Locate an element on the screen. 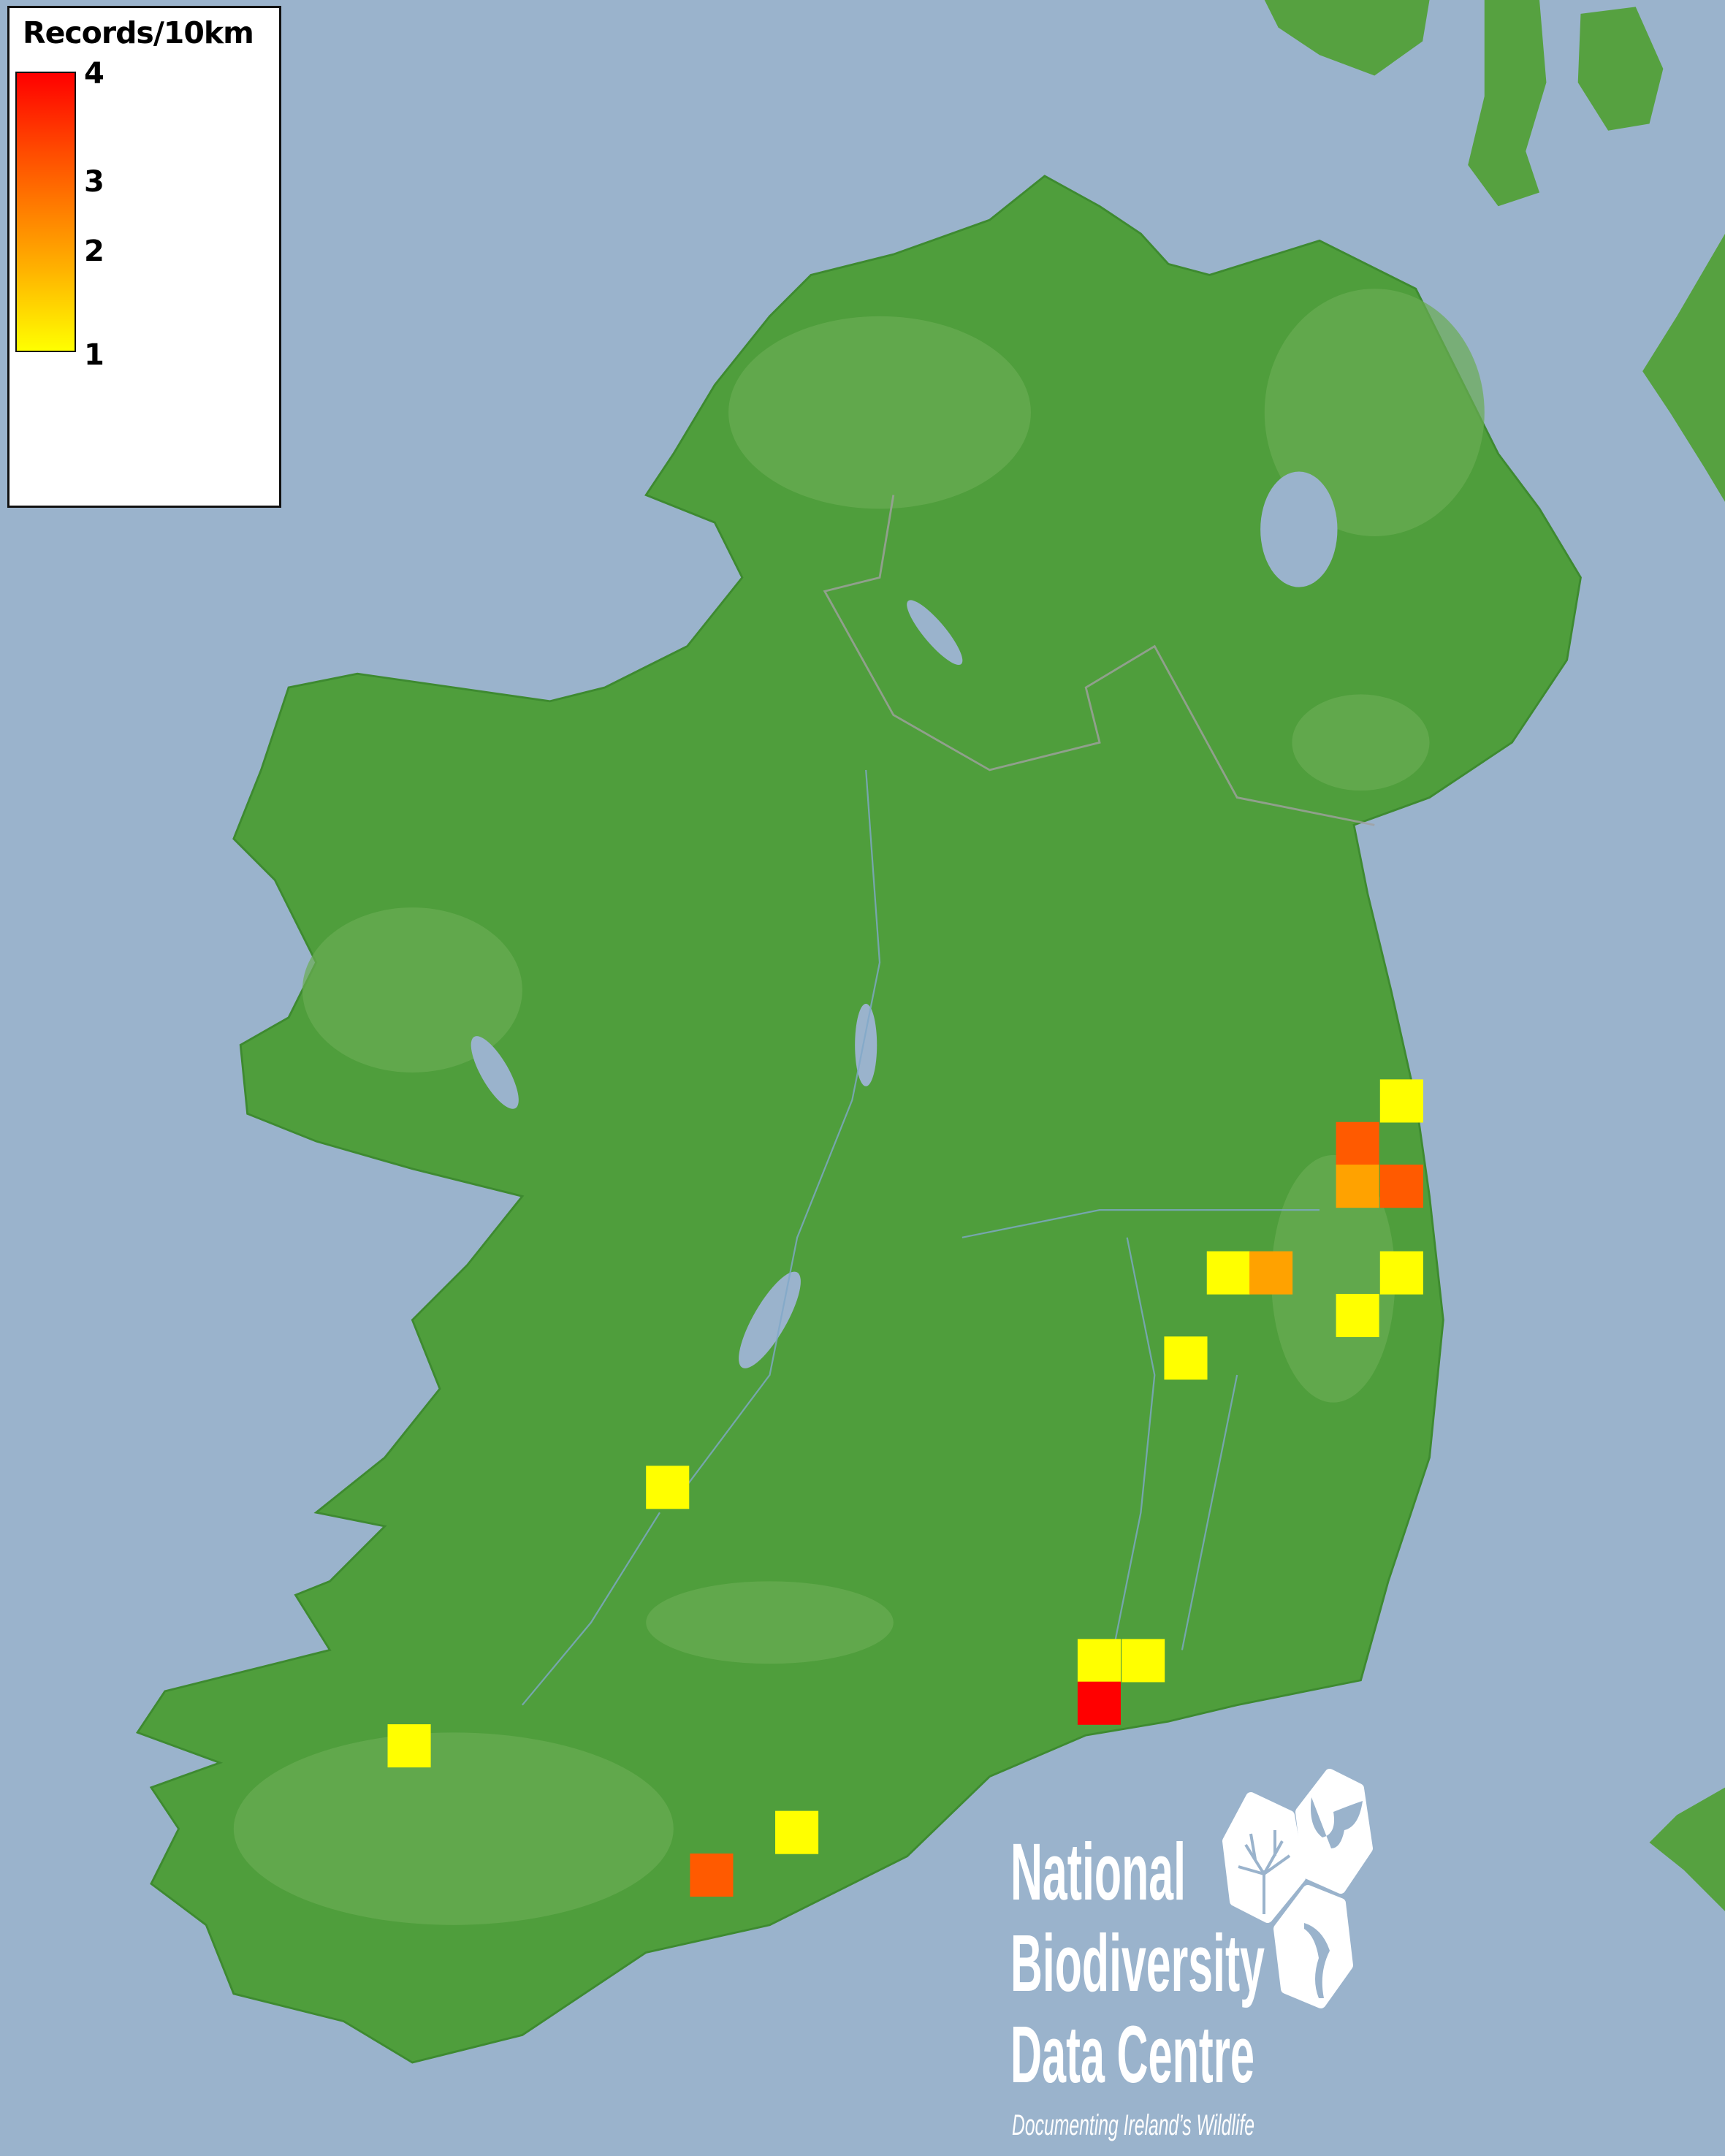  lough-ree is located at coordinates (866, 1044).